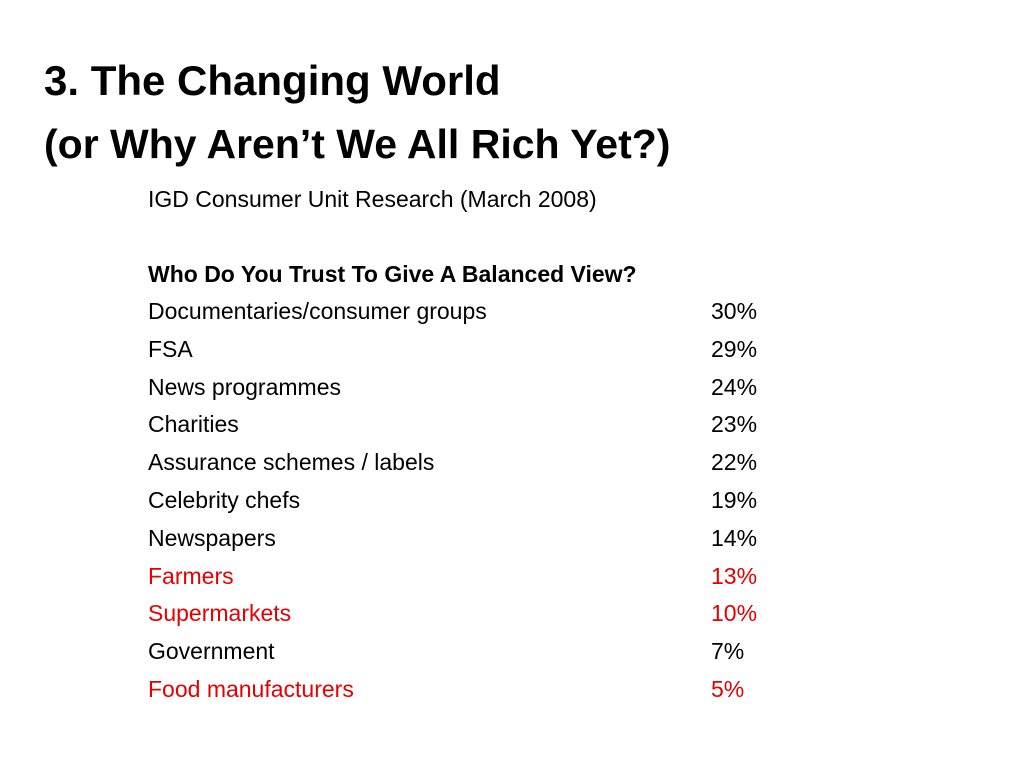 The width and height of the screenshot is (1024, 768). What do you see at coordinates (498, 316) in the screenshot?
I see `list-item: Documentaries/consumer groups 30%` at bounding box center [498, 316].